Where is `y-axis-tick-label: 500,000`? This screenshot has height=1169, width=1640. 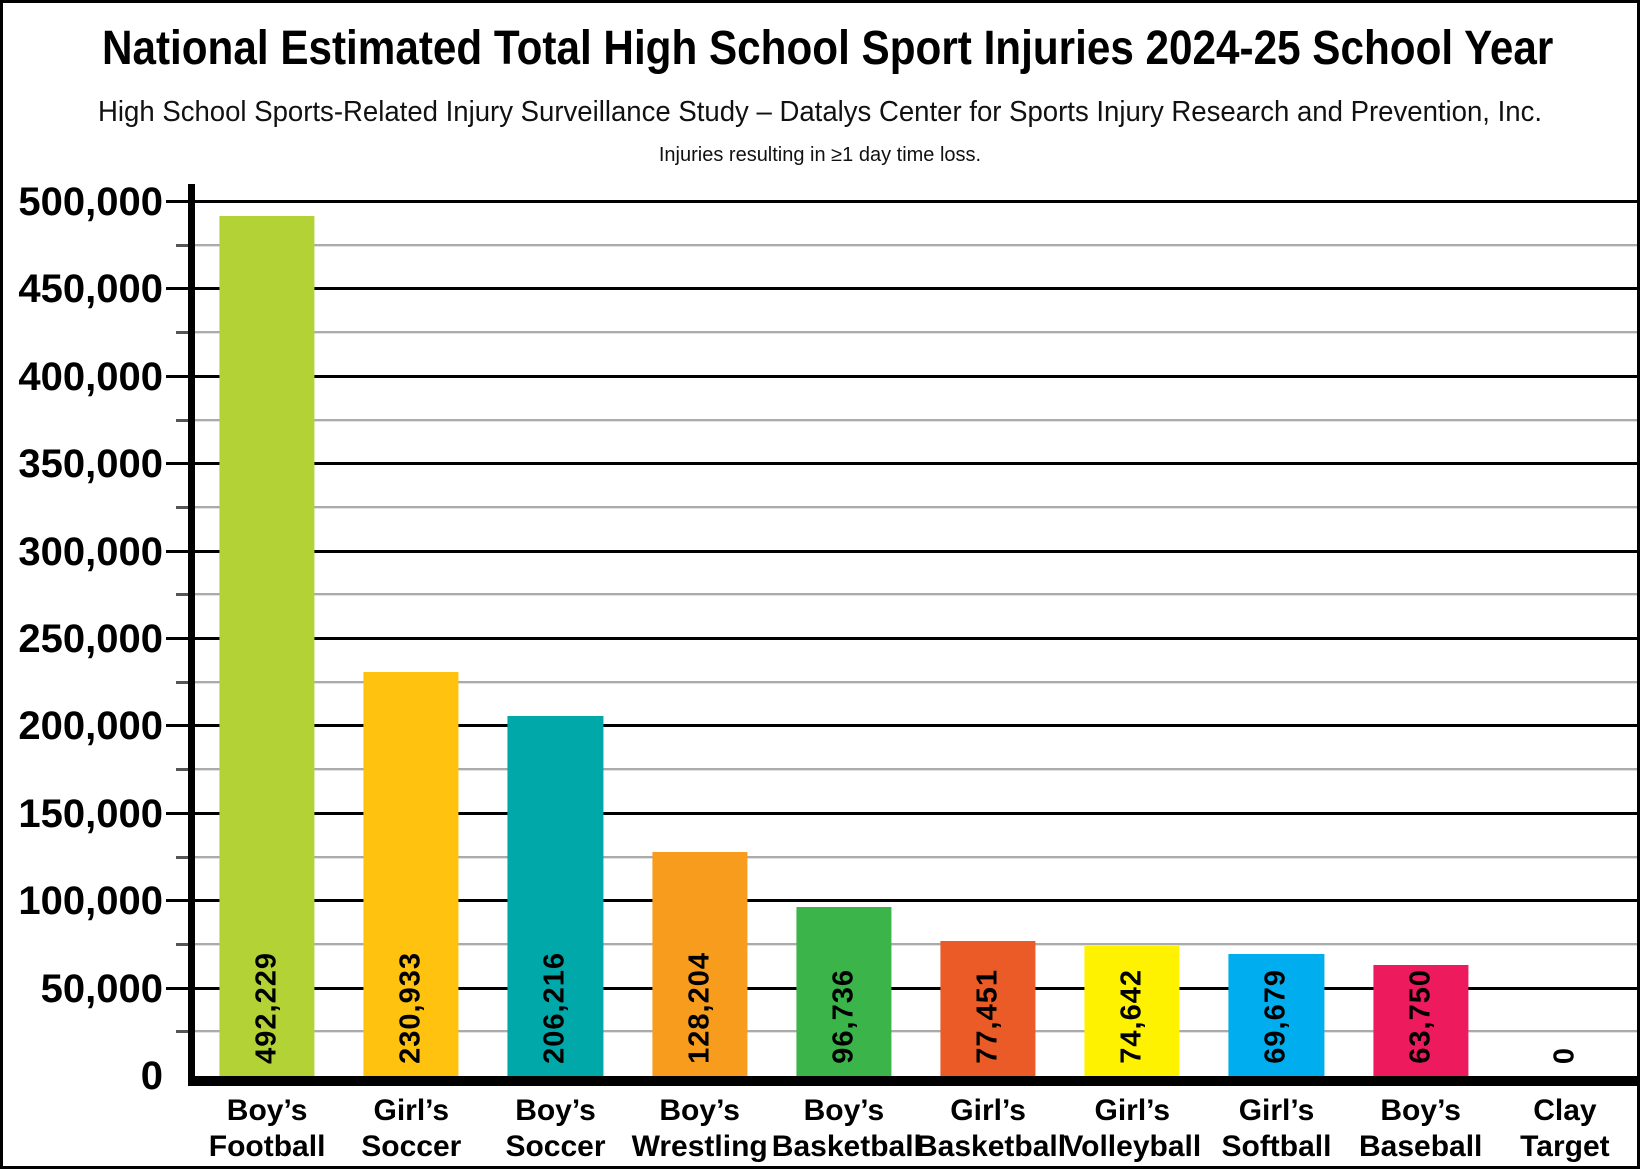
y-axis-tick-label: 500,000 is located at coordinates (90, 202).